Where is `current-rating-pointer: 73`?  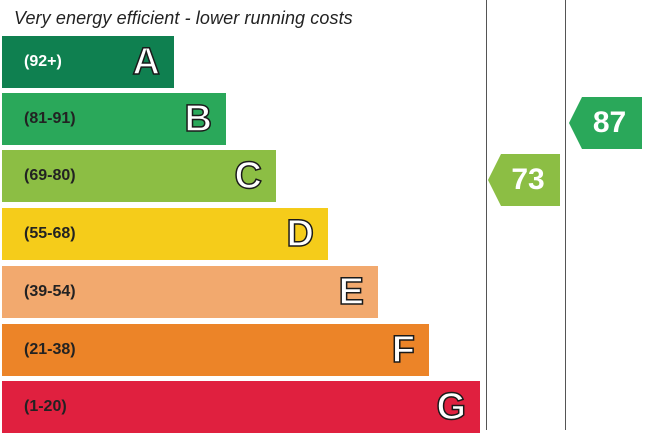 current-rating-pointer: 73 is located at coordinates (524, 180).